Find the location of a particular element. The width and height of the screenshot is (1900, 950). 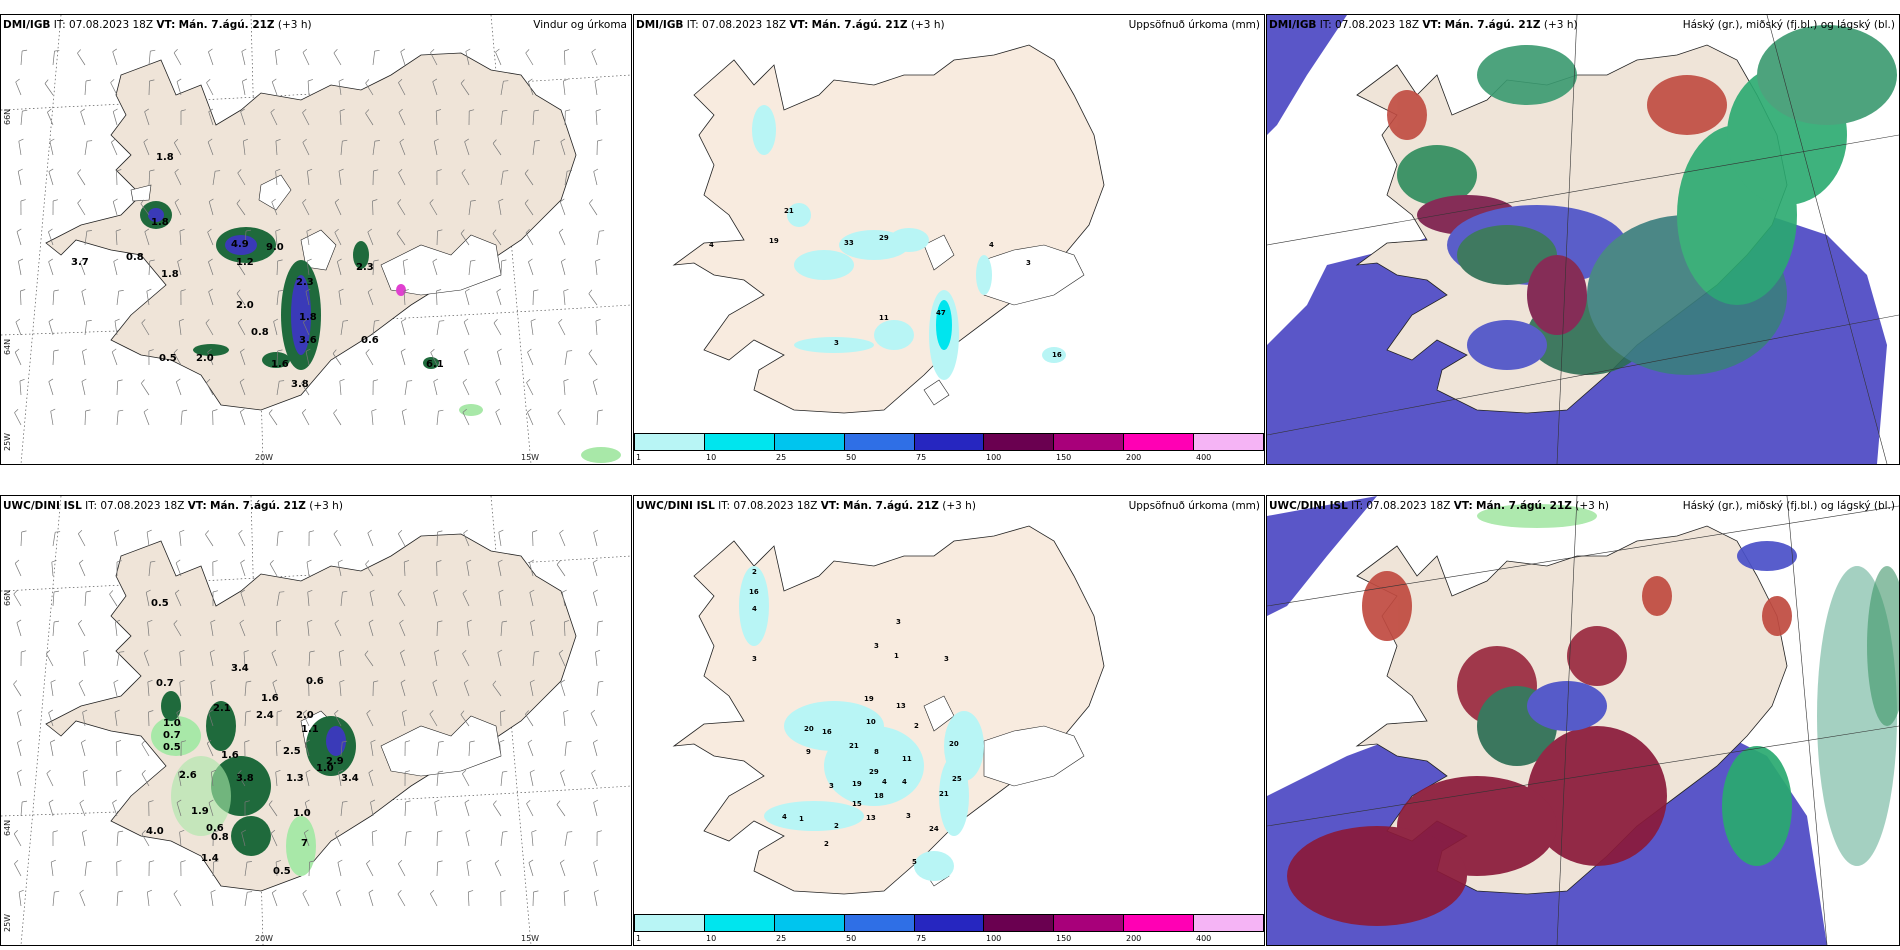

label: 16 is located at coordinates (1057, 355).